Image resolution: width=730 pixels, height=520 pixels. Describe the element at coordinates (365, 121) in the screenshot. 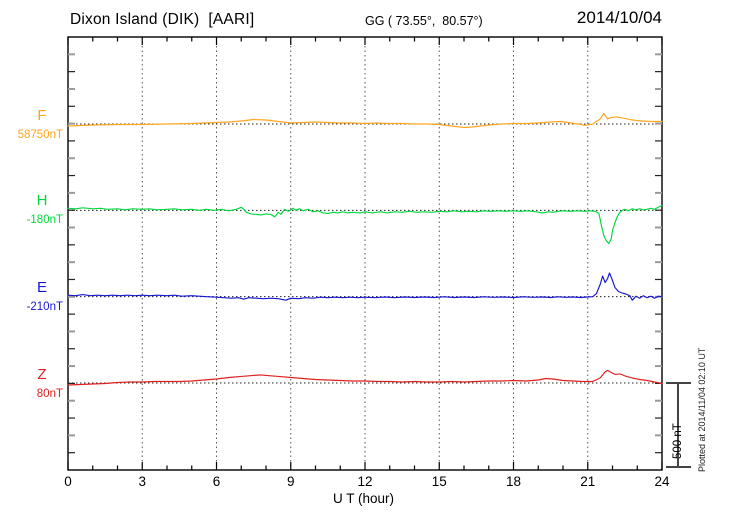

I see `trace-f` at that location.